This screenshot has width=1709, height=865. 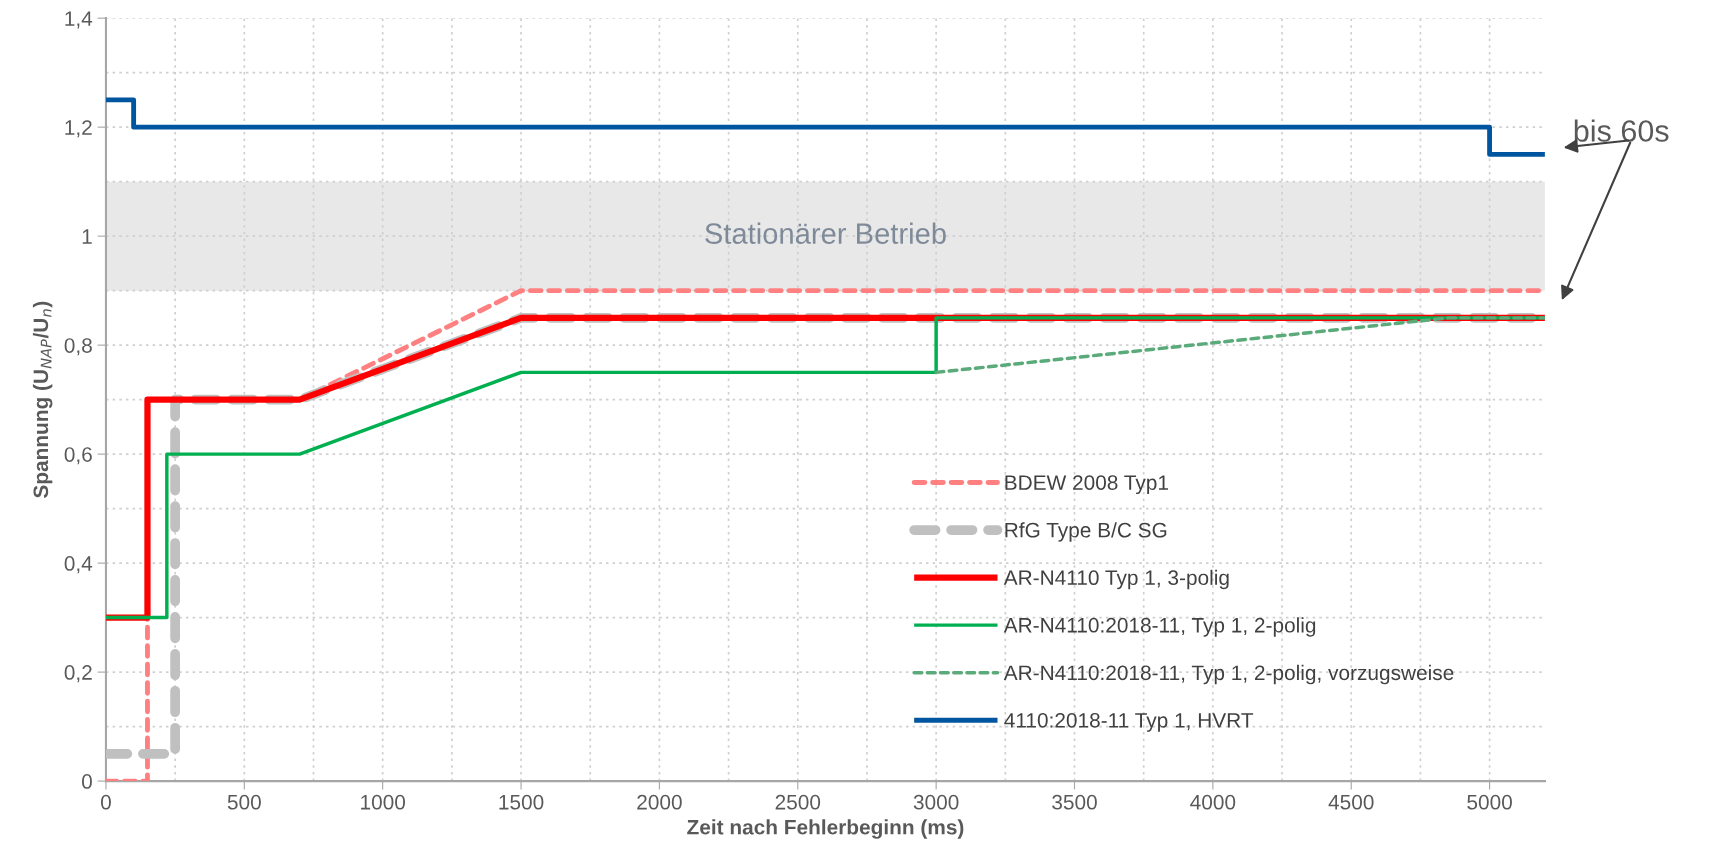 What do you see at coordinates (1074, 802) in the screenshot?
I see `x-tick-label: 3500` at bounding box center [1074, 802].